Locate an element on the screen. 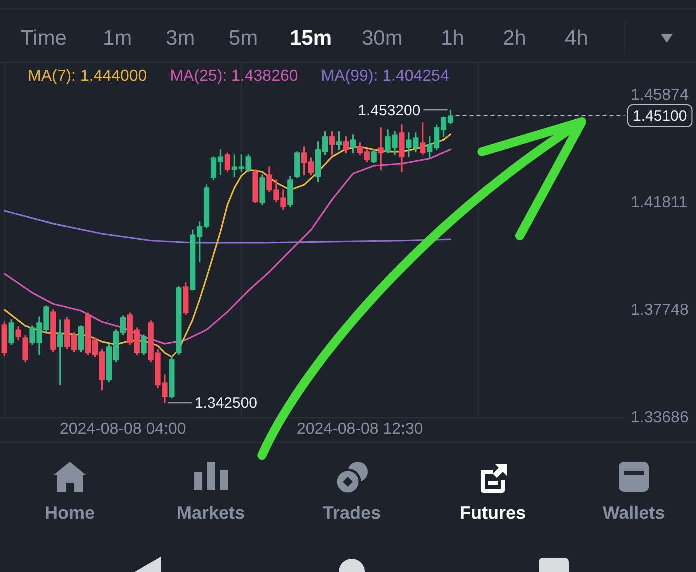 This screenshot has height=572, width=696. text: 1h is located at coordinates (452, 38).